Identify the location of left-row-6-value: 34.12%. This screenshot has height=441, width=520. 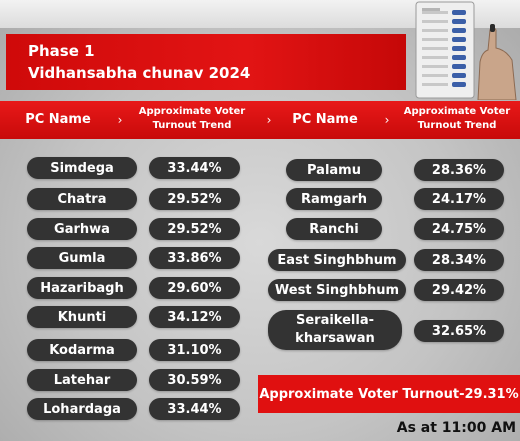
(194, 317).